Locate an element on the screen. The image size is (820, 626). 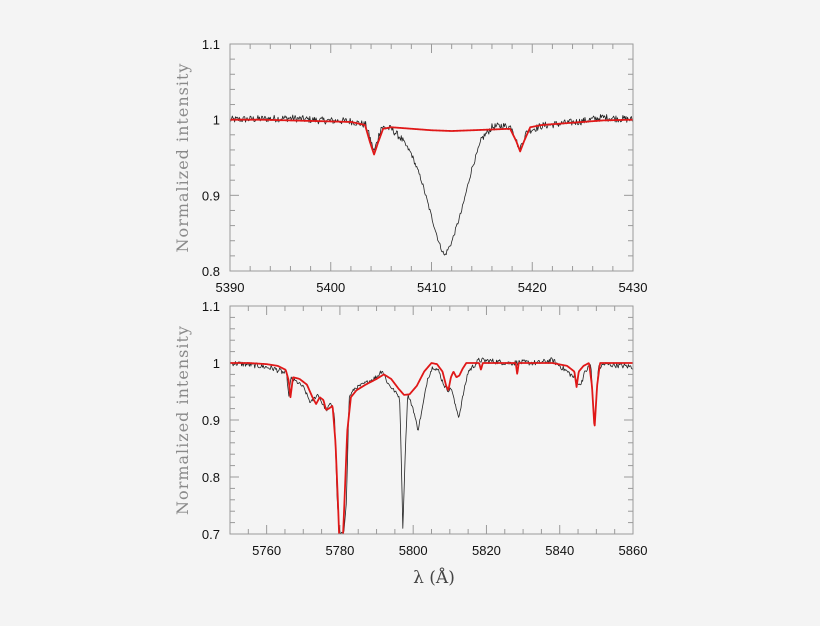
x-tick-label: 5390 is located at coordinates (230, 287).